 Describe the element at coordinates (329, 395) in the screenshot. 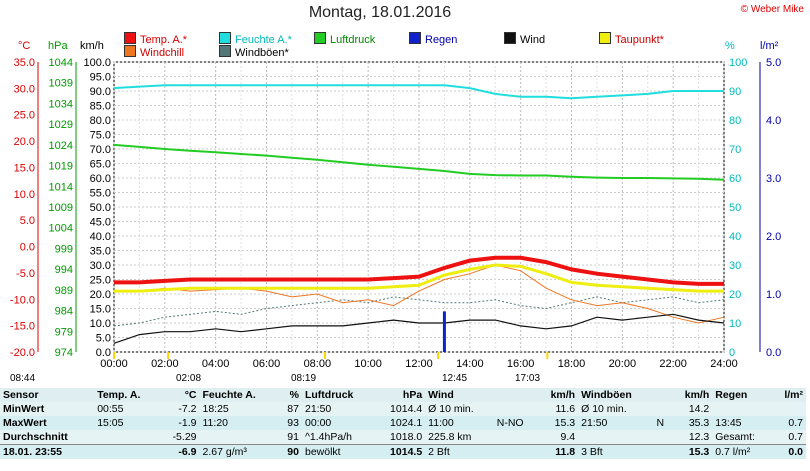

I see `hdr-press: Luftdruck` at that location.